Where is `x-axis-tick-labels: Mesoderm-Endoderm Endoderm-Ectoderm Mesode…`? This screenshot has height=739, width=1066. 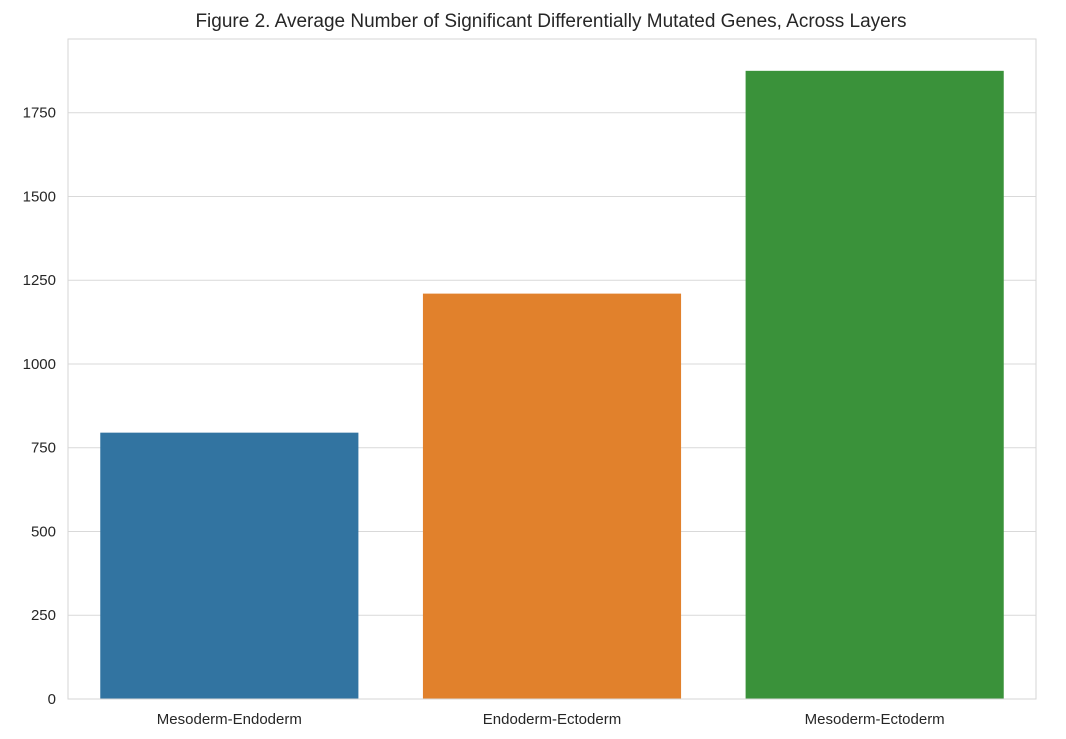 x-axis-tick-labels: Mesoderm-Endoderm Endoderm-Ectoderm Mesode… is located at coordinates (551, 719).